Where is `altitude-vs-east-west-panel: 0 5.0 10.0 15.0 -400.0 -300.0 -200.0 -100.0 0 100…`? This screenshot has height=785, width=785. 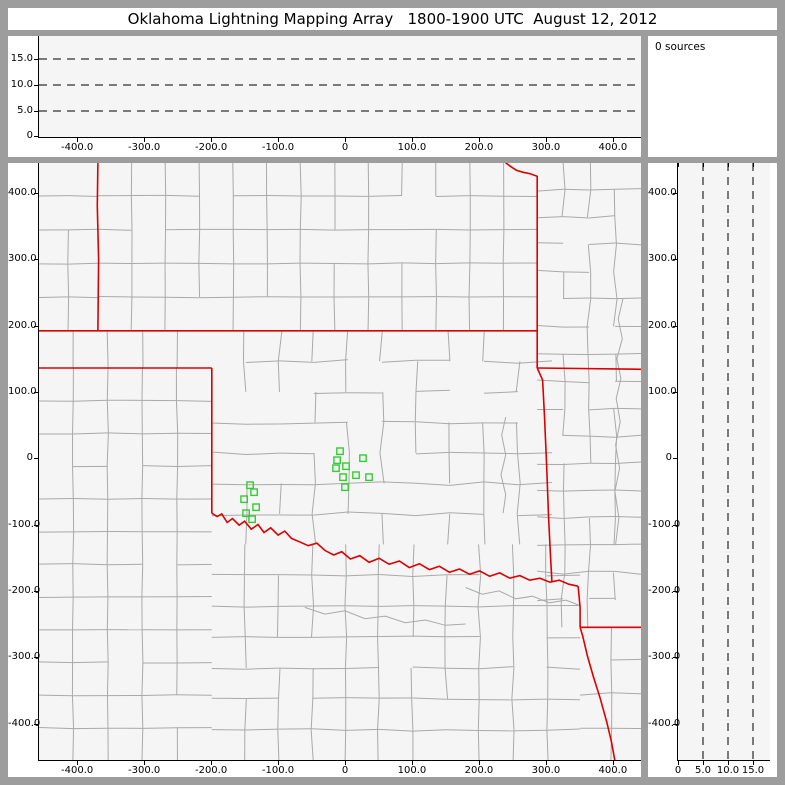
altitude-vs-east-west-panel: 0 5.0 10.0 15.0 -400.0 -300.0 -200.0 -100.0 0 100… is located at coordinates (324, 96).